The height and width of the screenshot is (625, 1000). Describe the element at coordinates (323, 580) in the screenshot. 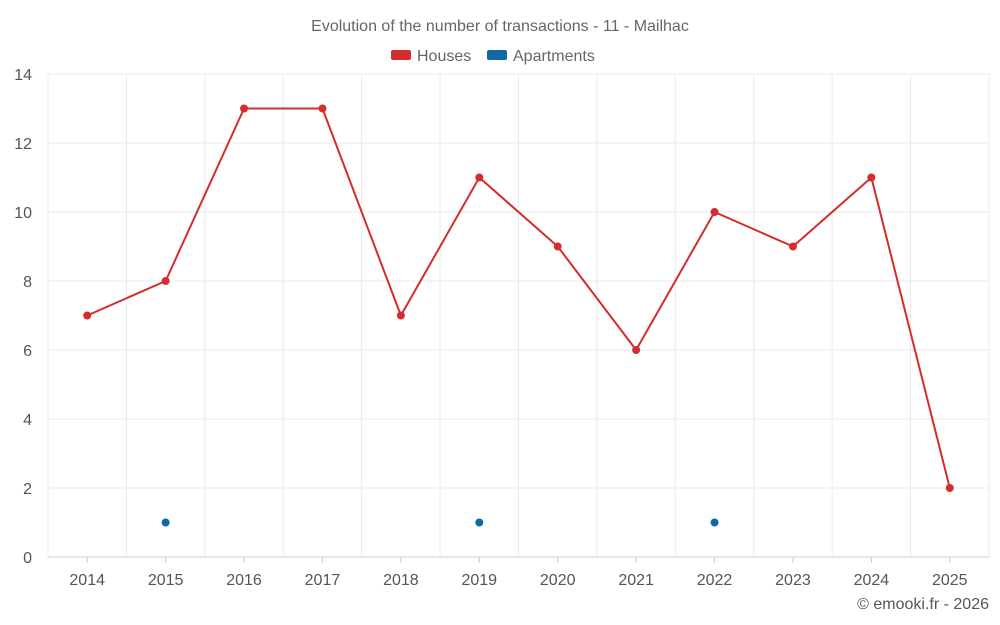

I see `x-tick-label: 2017` at that location.